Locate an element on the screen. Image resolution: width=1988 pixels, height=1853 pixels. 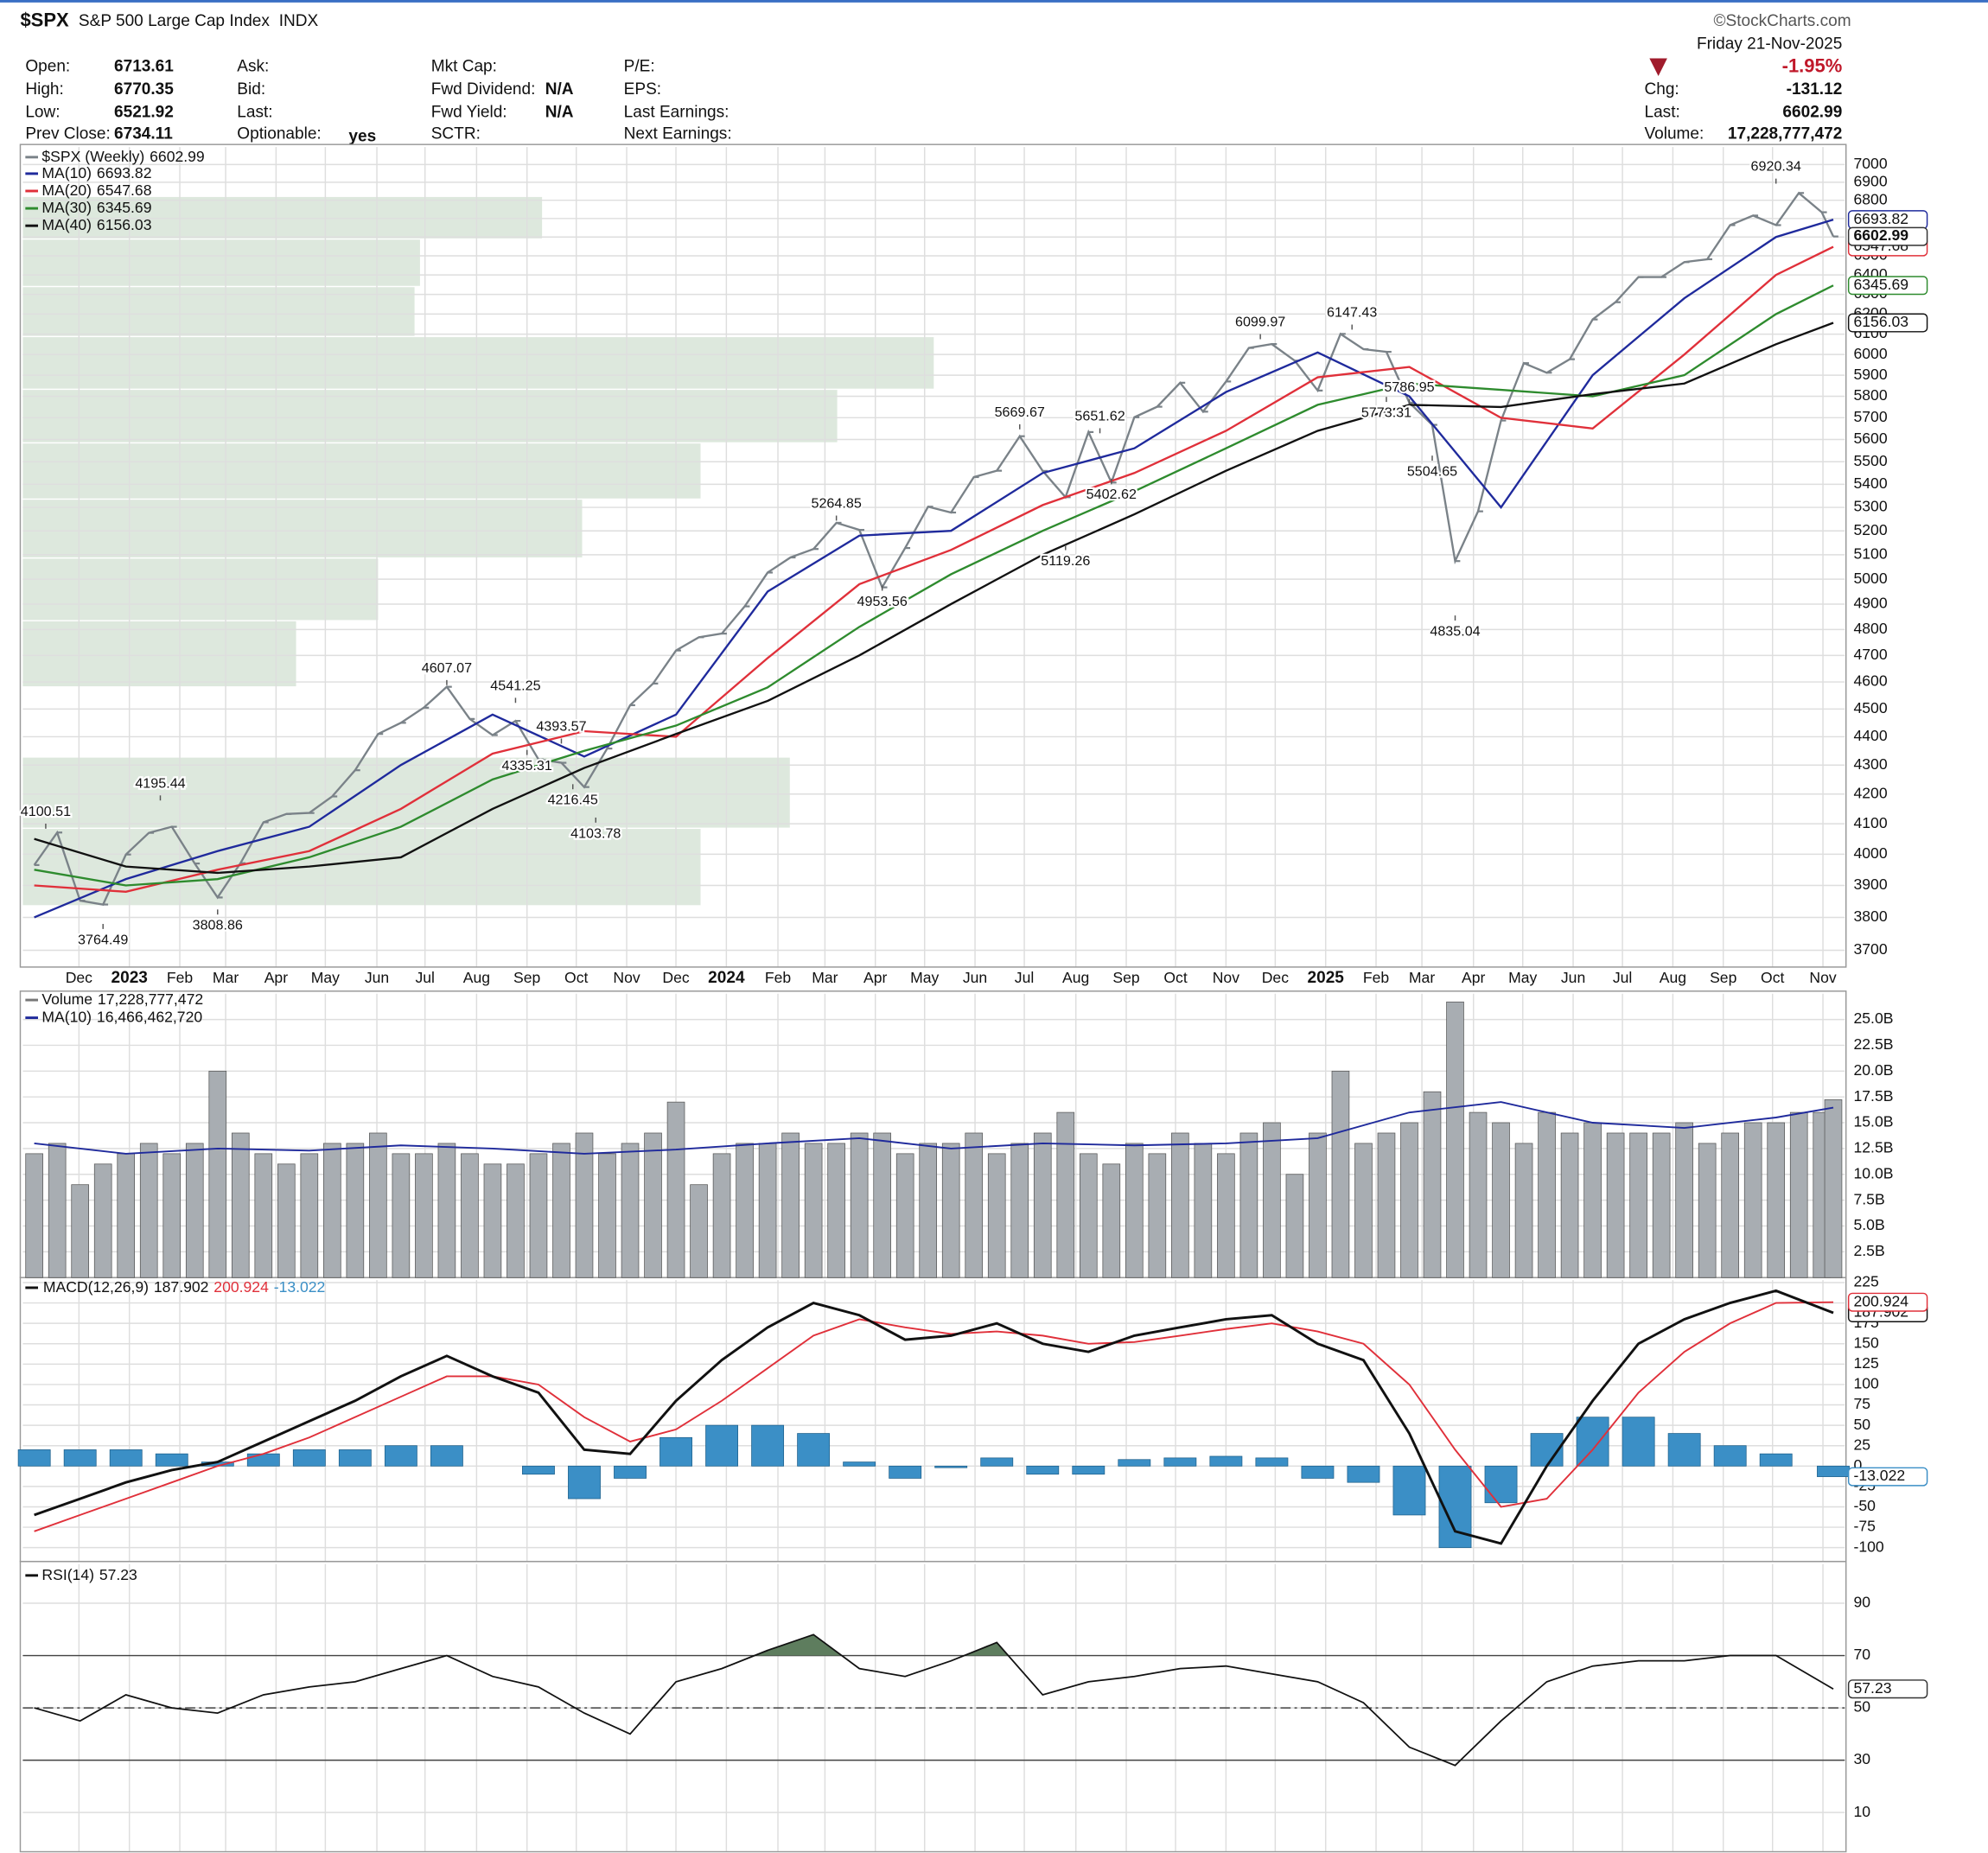
panel-frame is located at coordinates (933, 1707).